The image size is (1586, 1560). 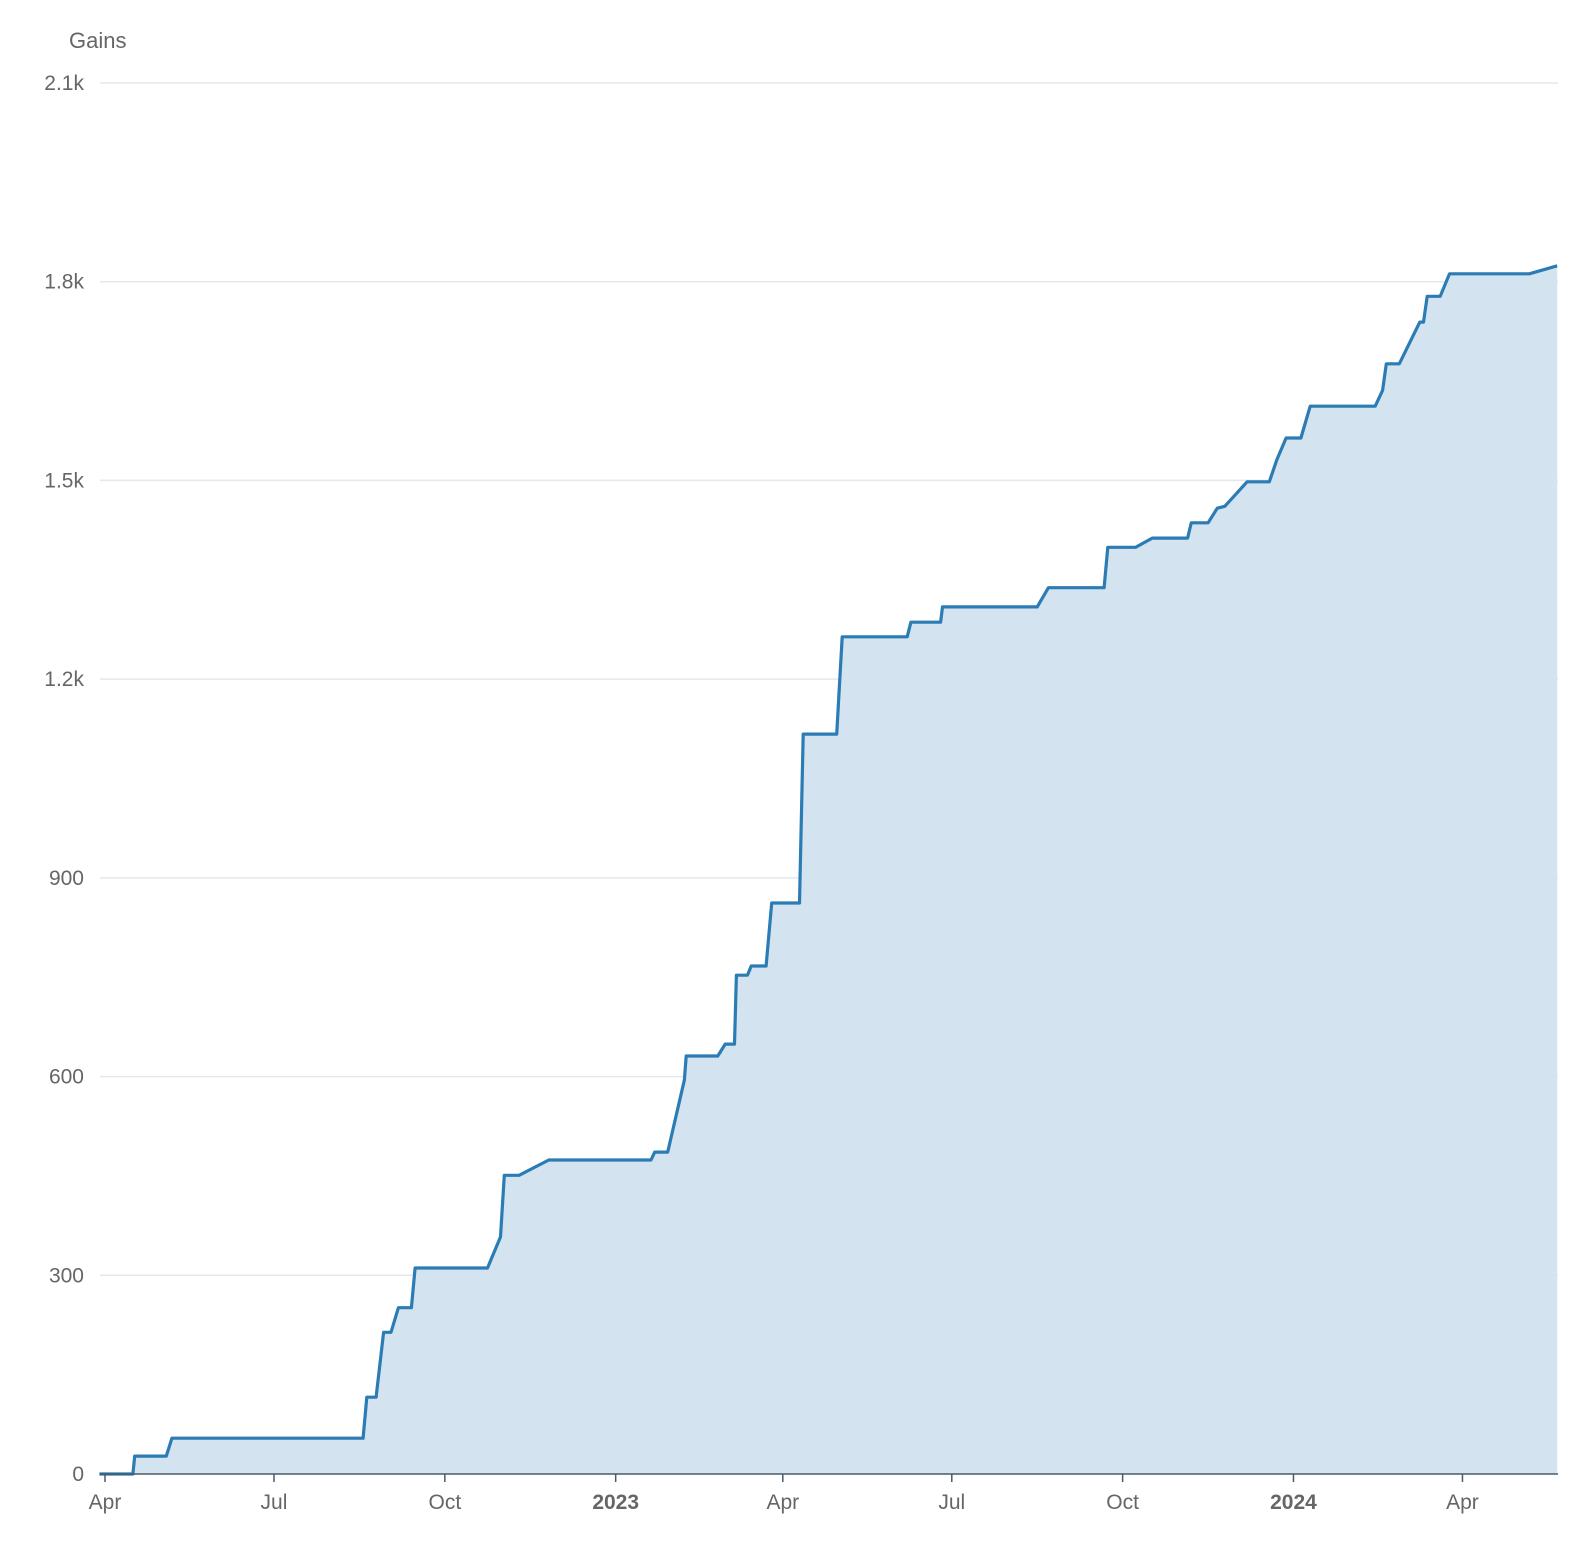 What do you see at coordinates (97, 40) in the screenshot?
I see `y-axis-title: Gains` at bounding box center [97, 40].